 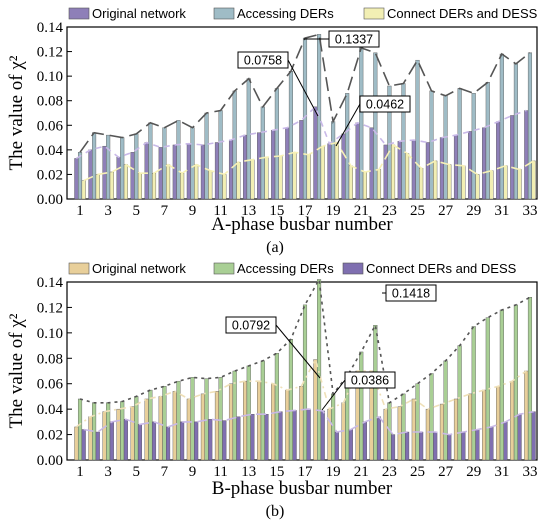 What do you see at coordinates (529, 472) in the screenshot?
I see `panel-b-xtick-label: 33` at bounding box center [529, 472].